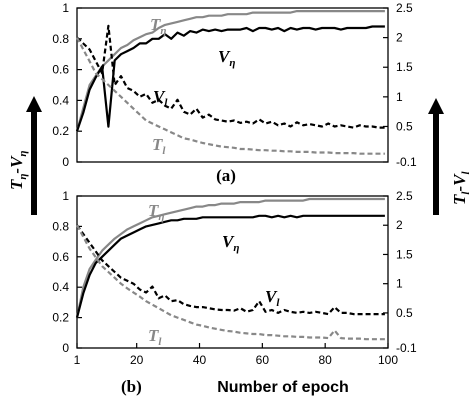  Describe the element at coordinates (230, 243) in the screenshot. I see `series-label-v-eta-b: Vη` at that location.